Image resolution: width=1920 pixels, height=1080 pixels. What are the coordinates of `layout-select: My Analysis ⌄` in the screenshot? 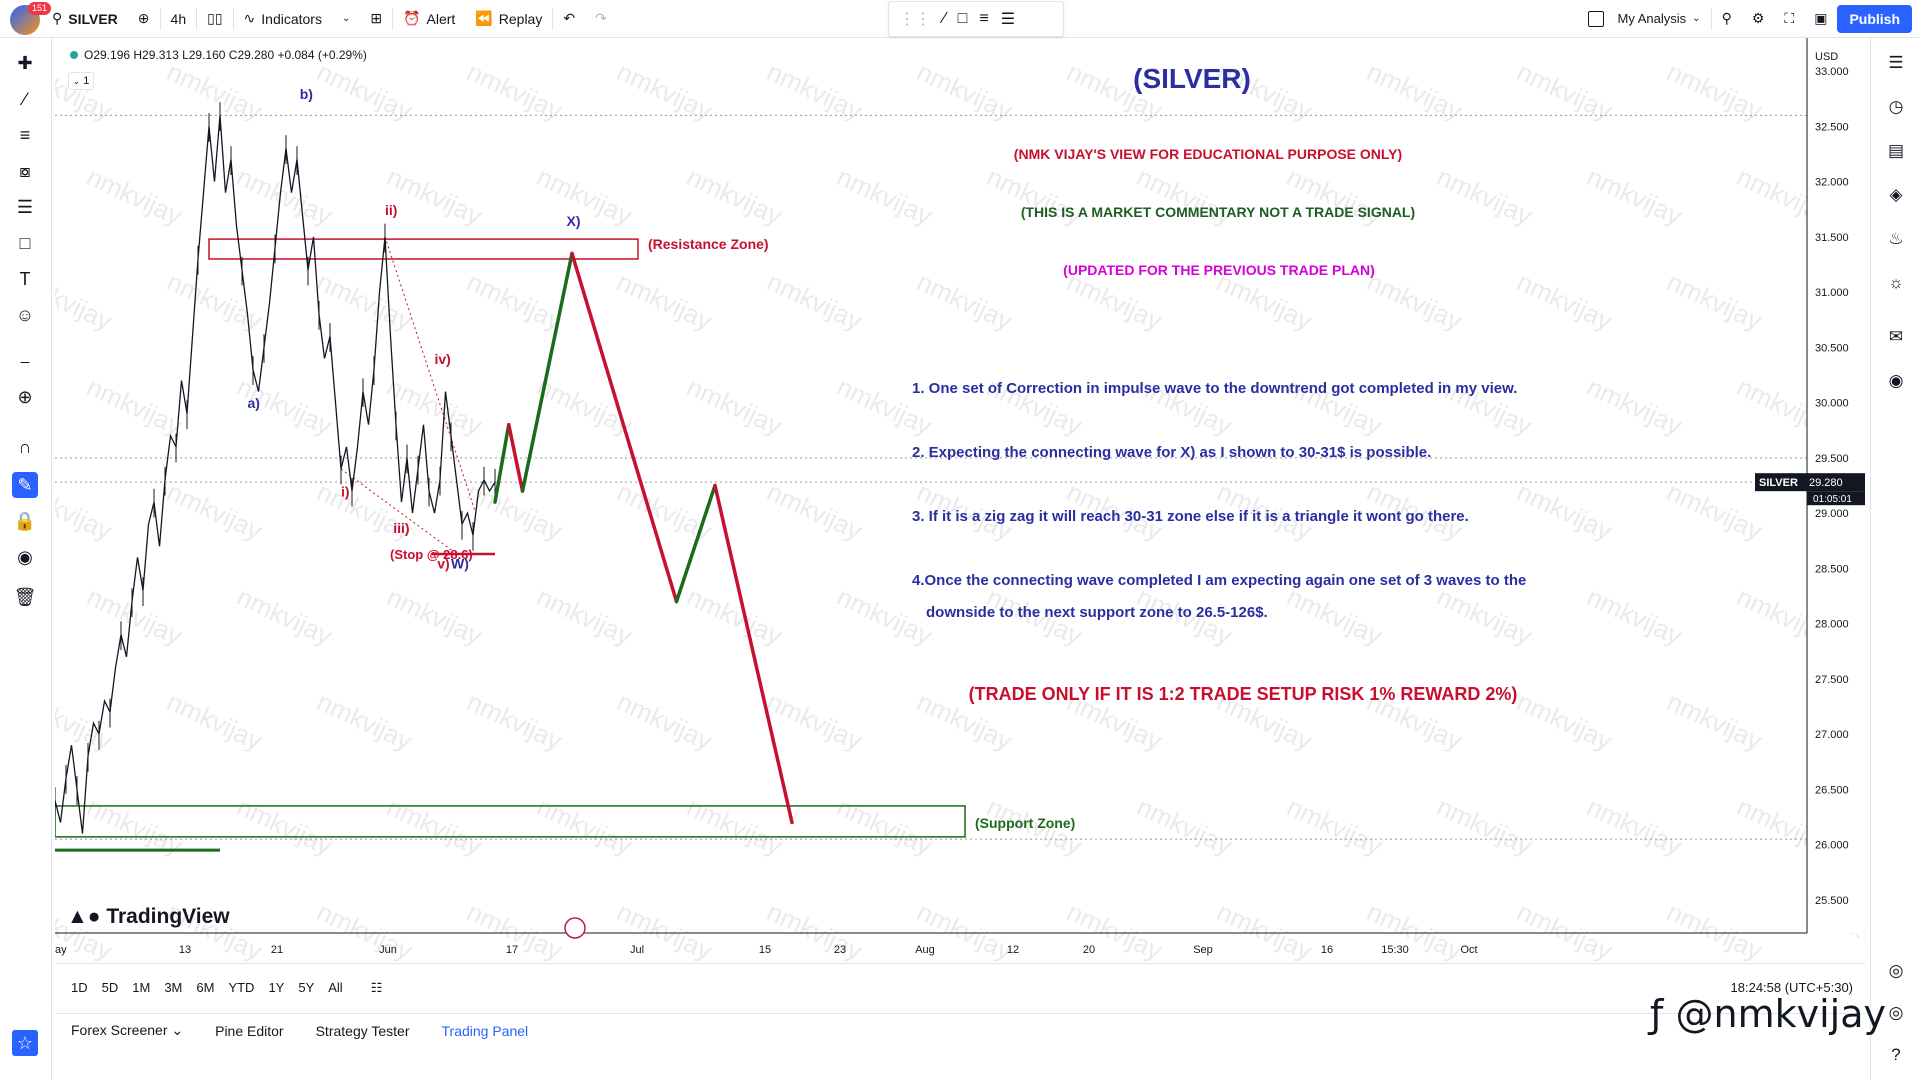 It's located at (1644, 19).